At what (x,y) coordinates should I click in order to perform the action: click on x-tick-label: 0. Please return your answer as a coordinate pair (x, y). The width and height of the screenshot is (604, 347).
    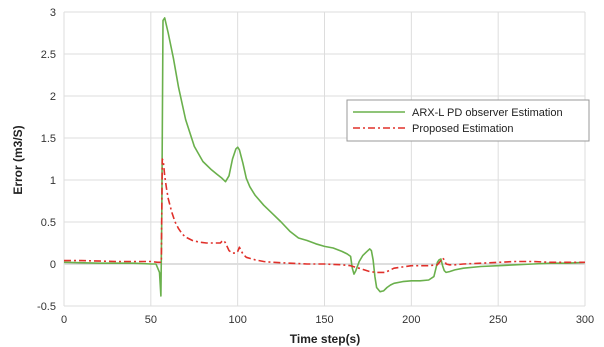
    Looking at the image, I should click on (64, 320).